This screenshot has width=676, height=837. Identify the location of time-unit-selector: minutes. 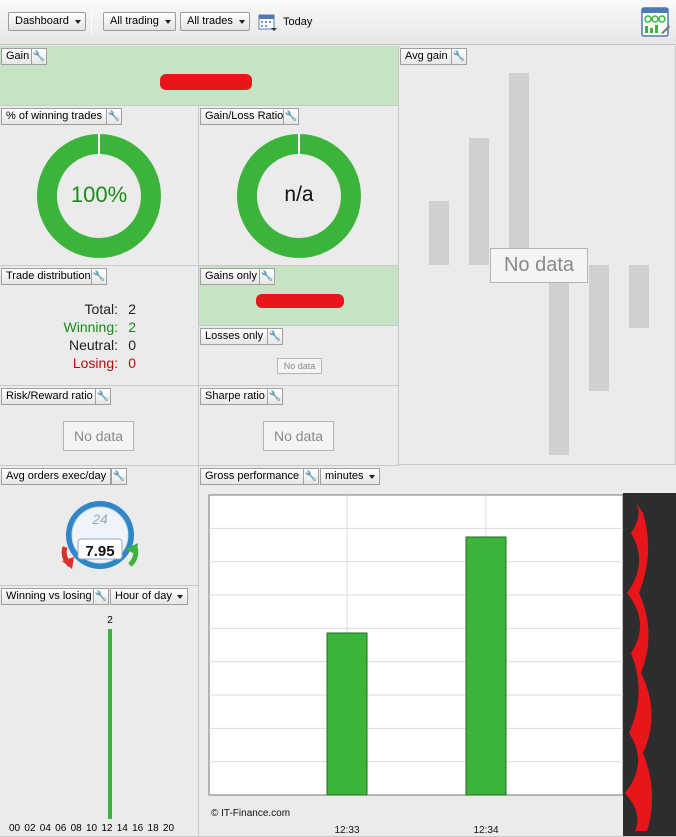
(350, 476).